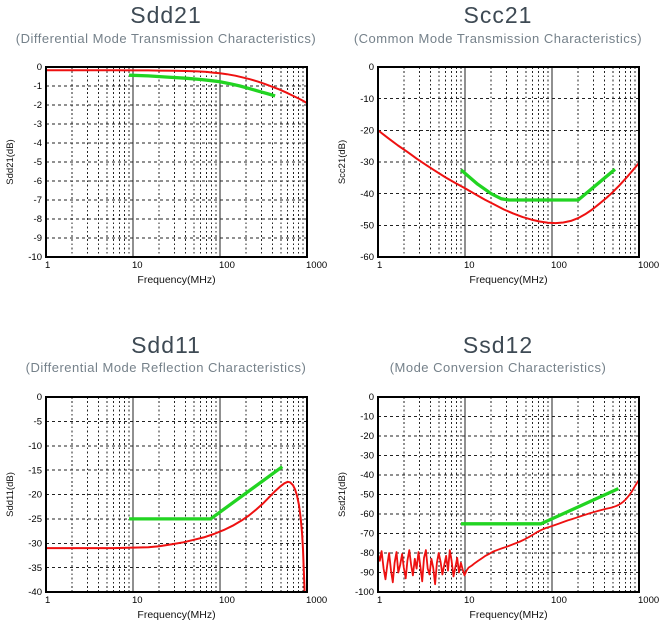  Describe the element at coordinates (38, 86) in the screenshot. I see `svg-text: -1` at that location.